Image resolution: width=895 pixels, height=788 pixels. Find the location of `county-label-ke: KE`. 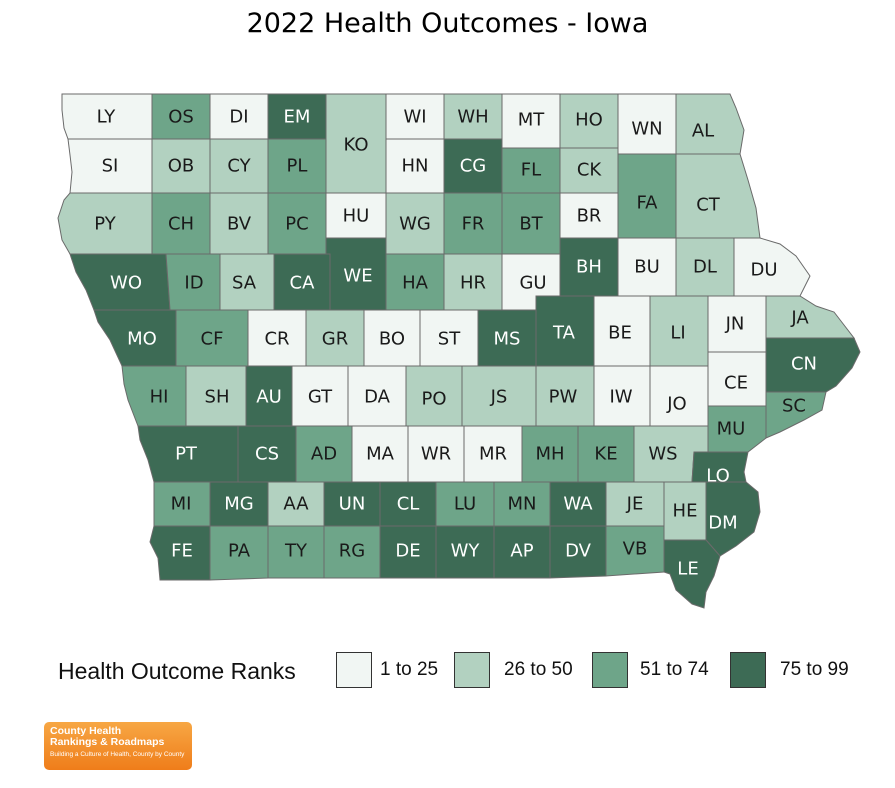

county-label-ke: KE is located at coordinates (605, 454).